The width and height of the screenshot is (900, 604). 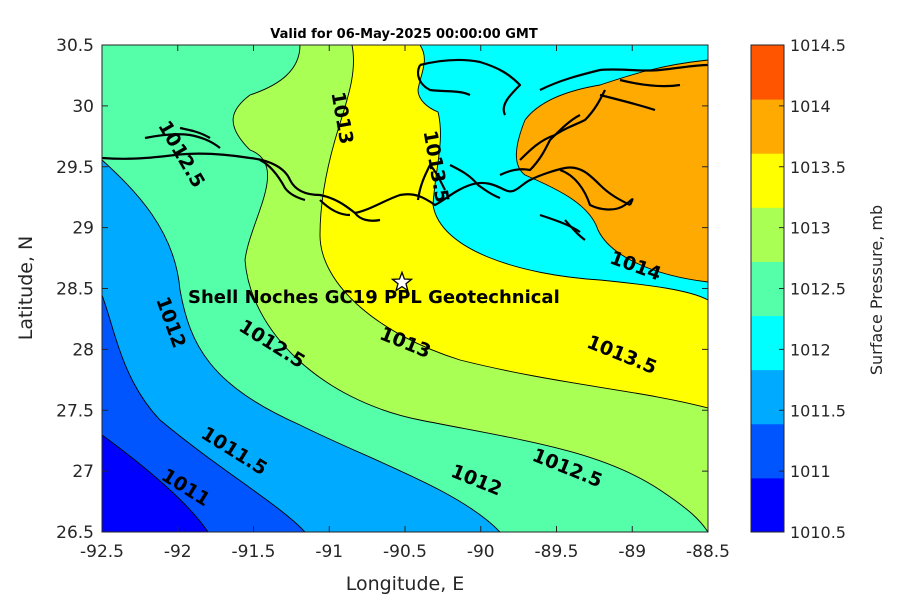 What do you see at coordinates (632, 552) in the screenshot?
I see `x-tick-label: -89` at bounding box center [632, 552].